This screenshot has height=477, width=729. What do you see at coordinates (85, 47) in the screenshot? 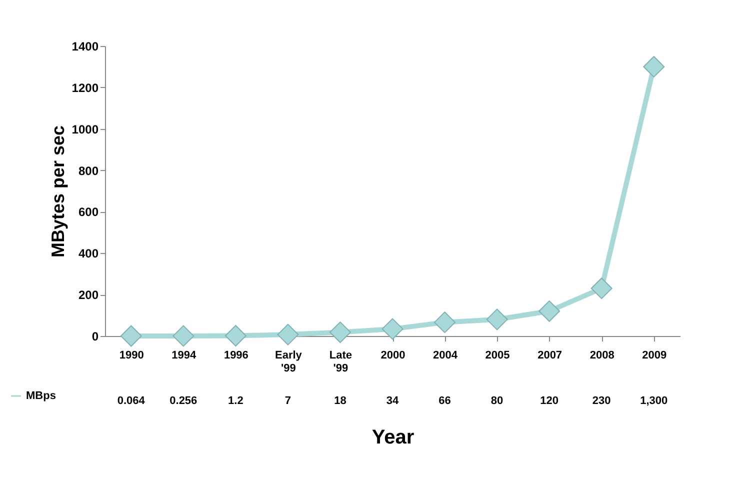
I see `y-tick-label: 1400` at bounding box center [85, 47].